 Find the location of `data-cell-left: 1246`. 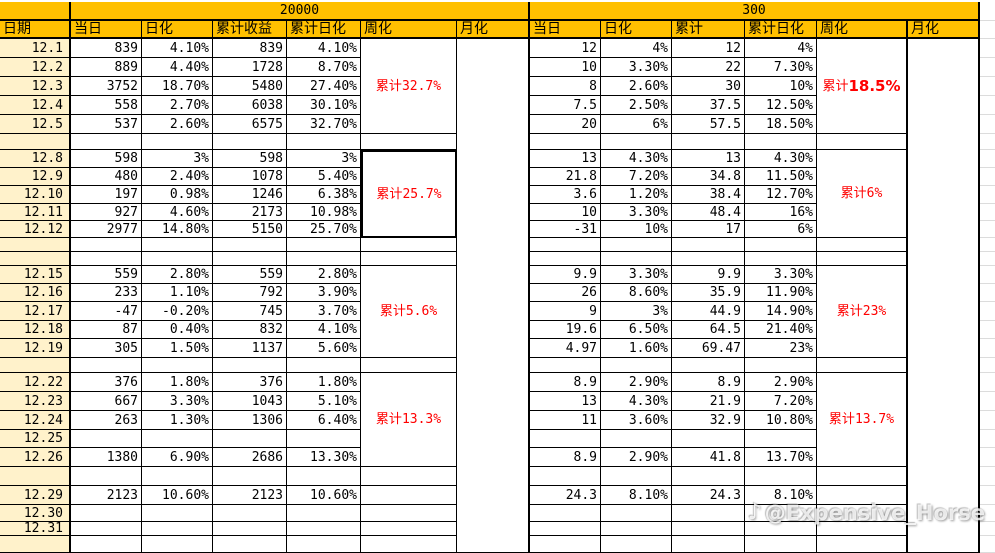

data-cell-left: 1246 is located at coordinates (250, 195).